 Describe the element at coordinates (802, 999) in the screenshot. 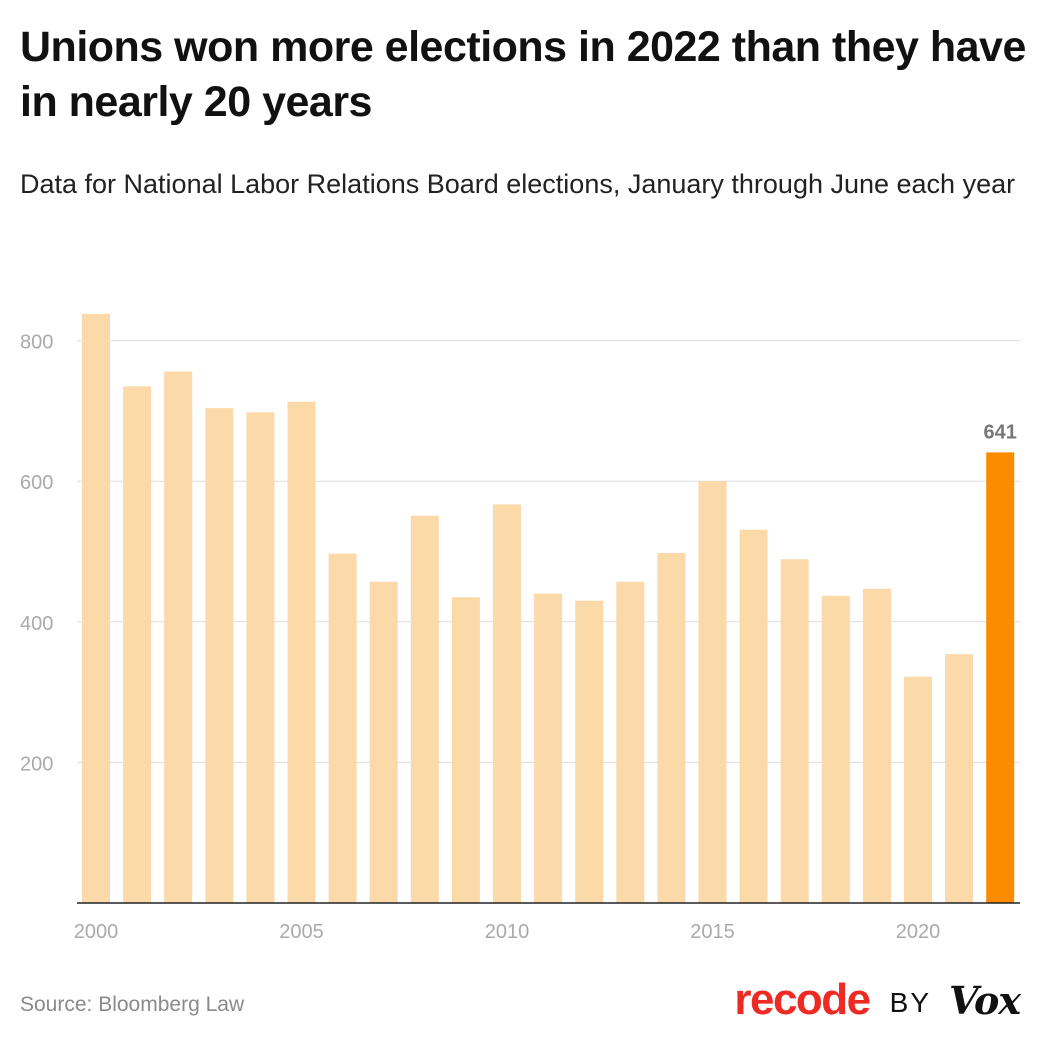

I see `recode-logo: recode` at that location.